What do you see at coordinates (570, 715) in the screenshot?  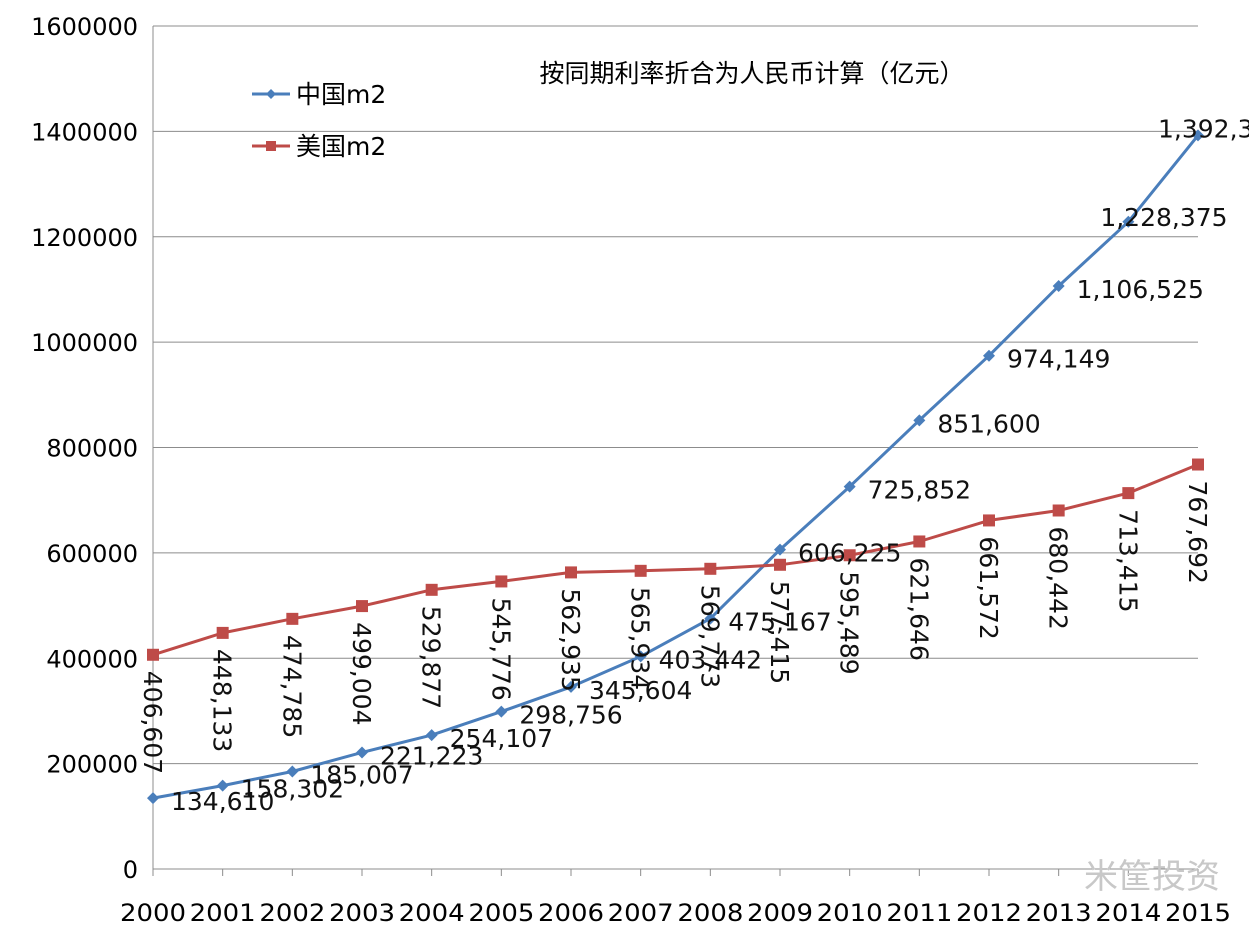 I see `china-data-label-2005: 298,756` at bounding box center [570, 715].